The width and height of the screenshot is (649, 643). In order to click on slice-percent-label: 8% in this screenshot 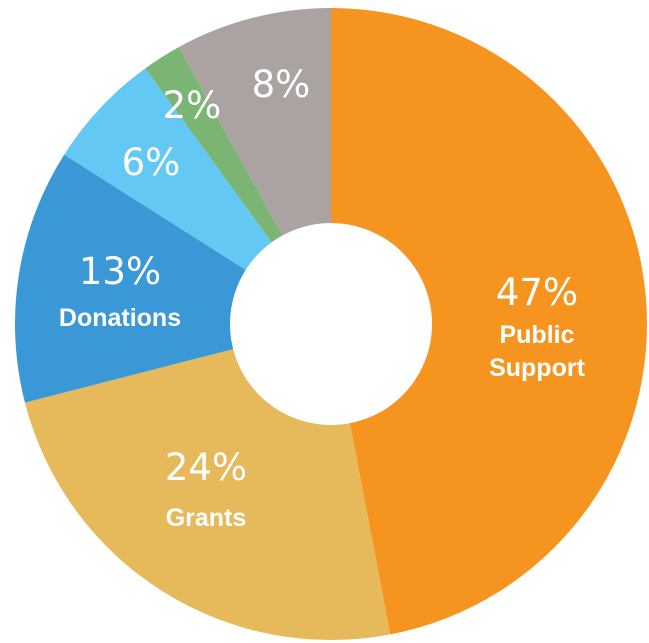, I will do `click(281, 84)`.